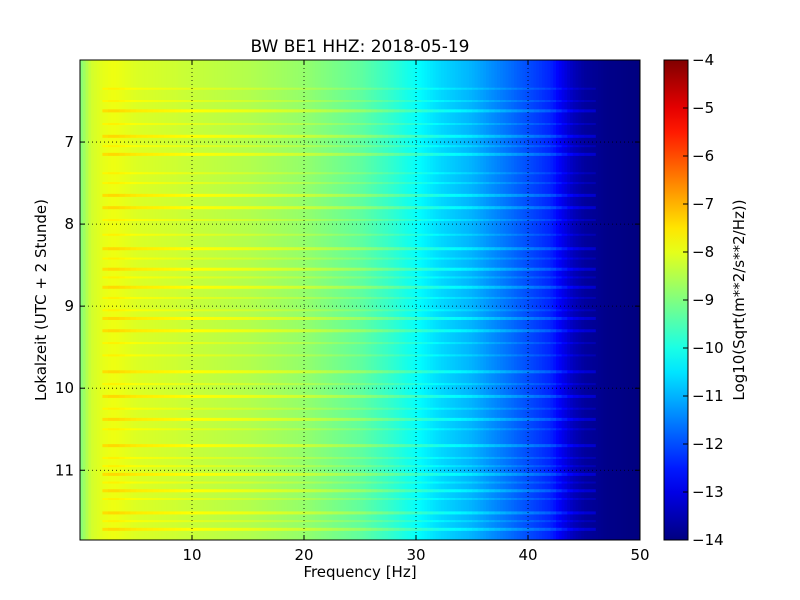 This screenshot has width=800, height=600. What do you see at coordinates (64, 470) in the screenshot?
I see `y-tick-label: 11` at bounding box center [64, 470].